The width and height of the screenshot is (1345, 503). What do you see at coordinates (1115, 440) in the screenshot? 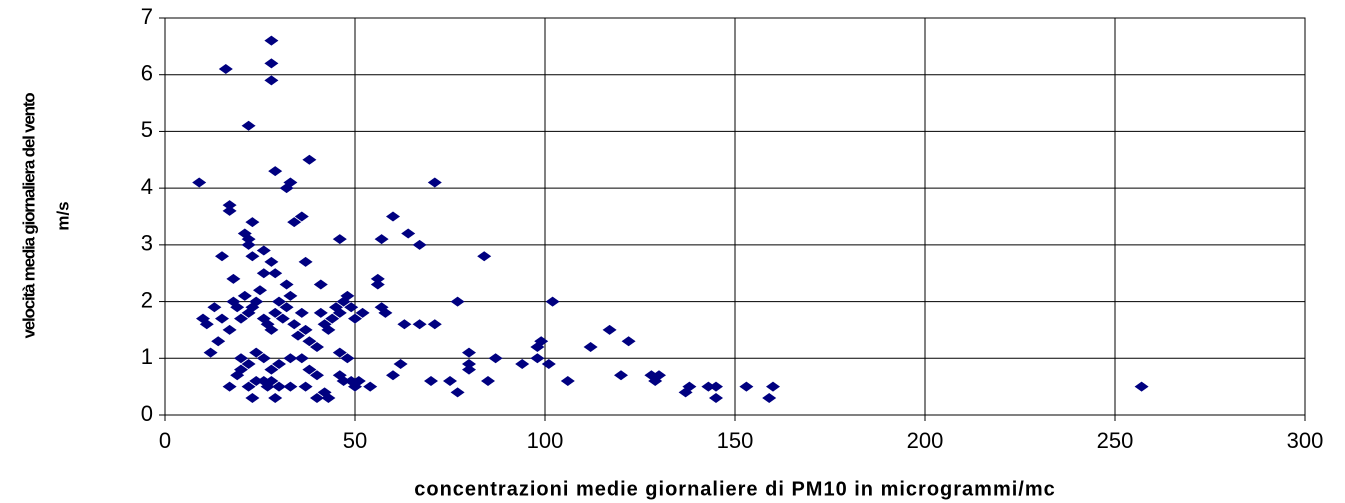
I see `x-tick-label: 250` at bounding box center [1115, 440].